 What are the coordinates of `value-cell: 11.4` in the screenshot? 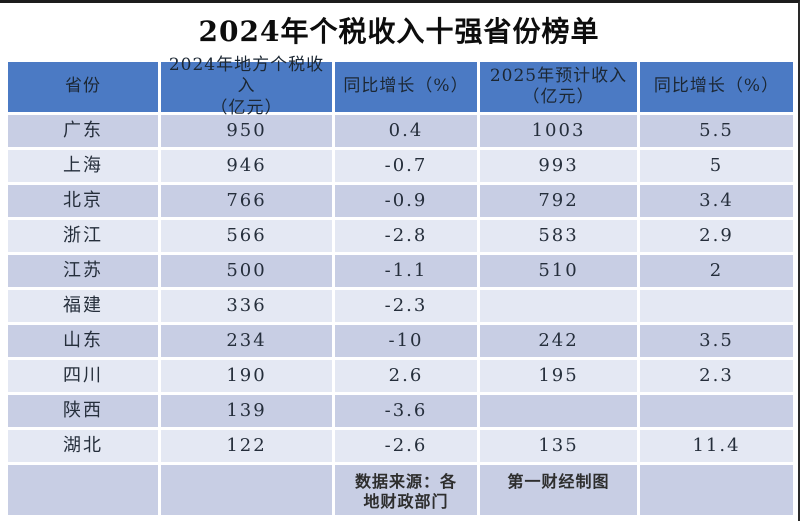 It's located at (716, 446).